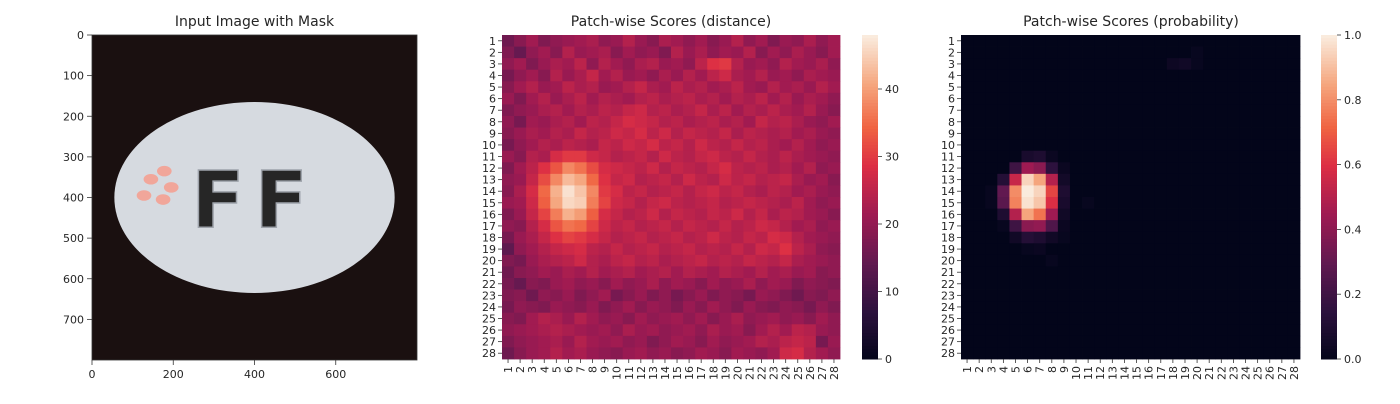 This screenshot has width=1400, height=404. Describe the element at coordinates (144, 195) in the screenshot. I see `mask-spot` at that location.